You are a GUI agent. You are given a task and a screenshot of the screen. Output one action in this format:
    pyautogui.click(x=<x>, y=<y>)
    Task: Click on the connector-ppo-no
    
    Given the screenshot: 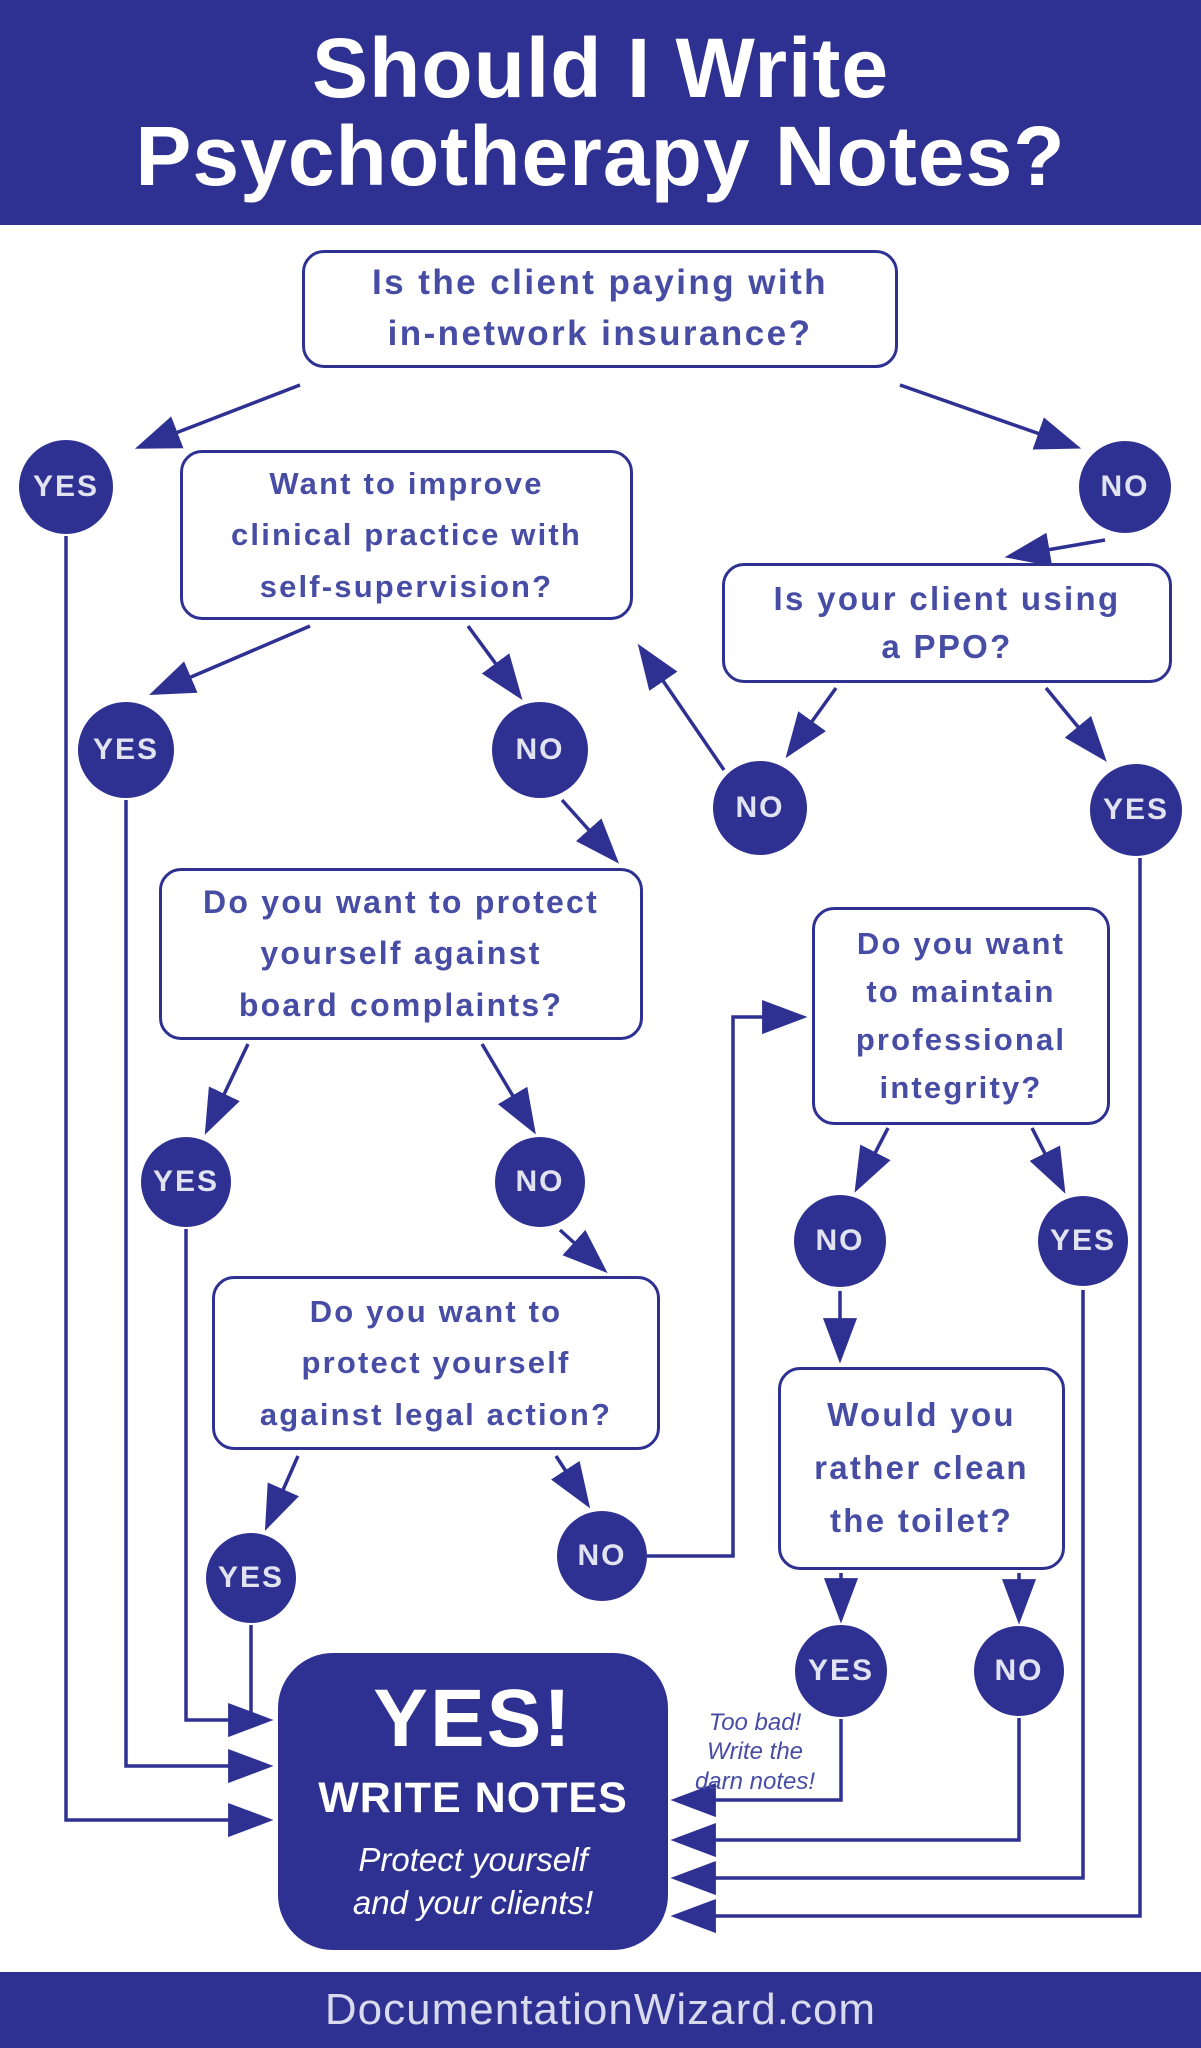 What is the action you would take?
    pyautogui.click(x=811, y=722)
    